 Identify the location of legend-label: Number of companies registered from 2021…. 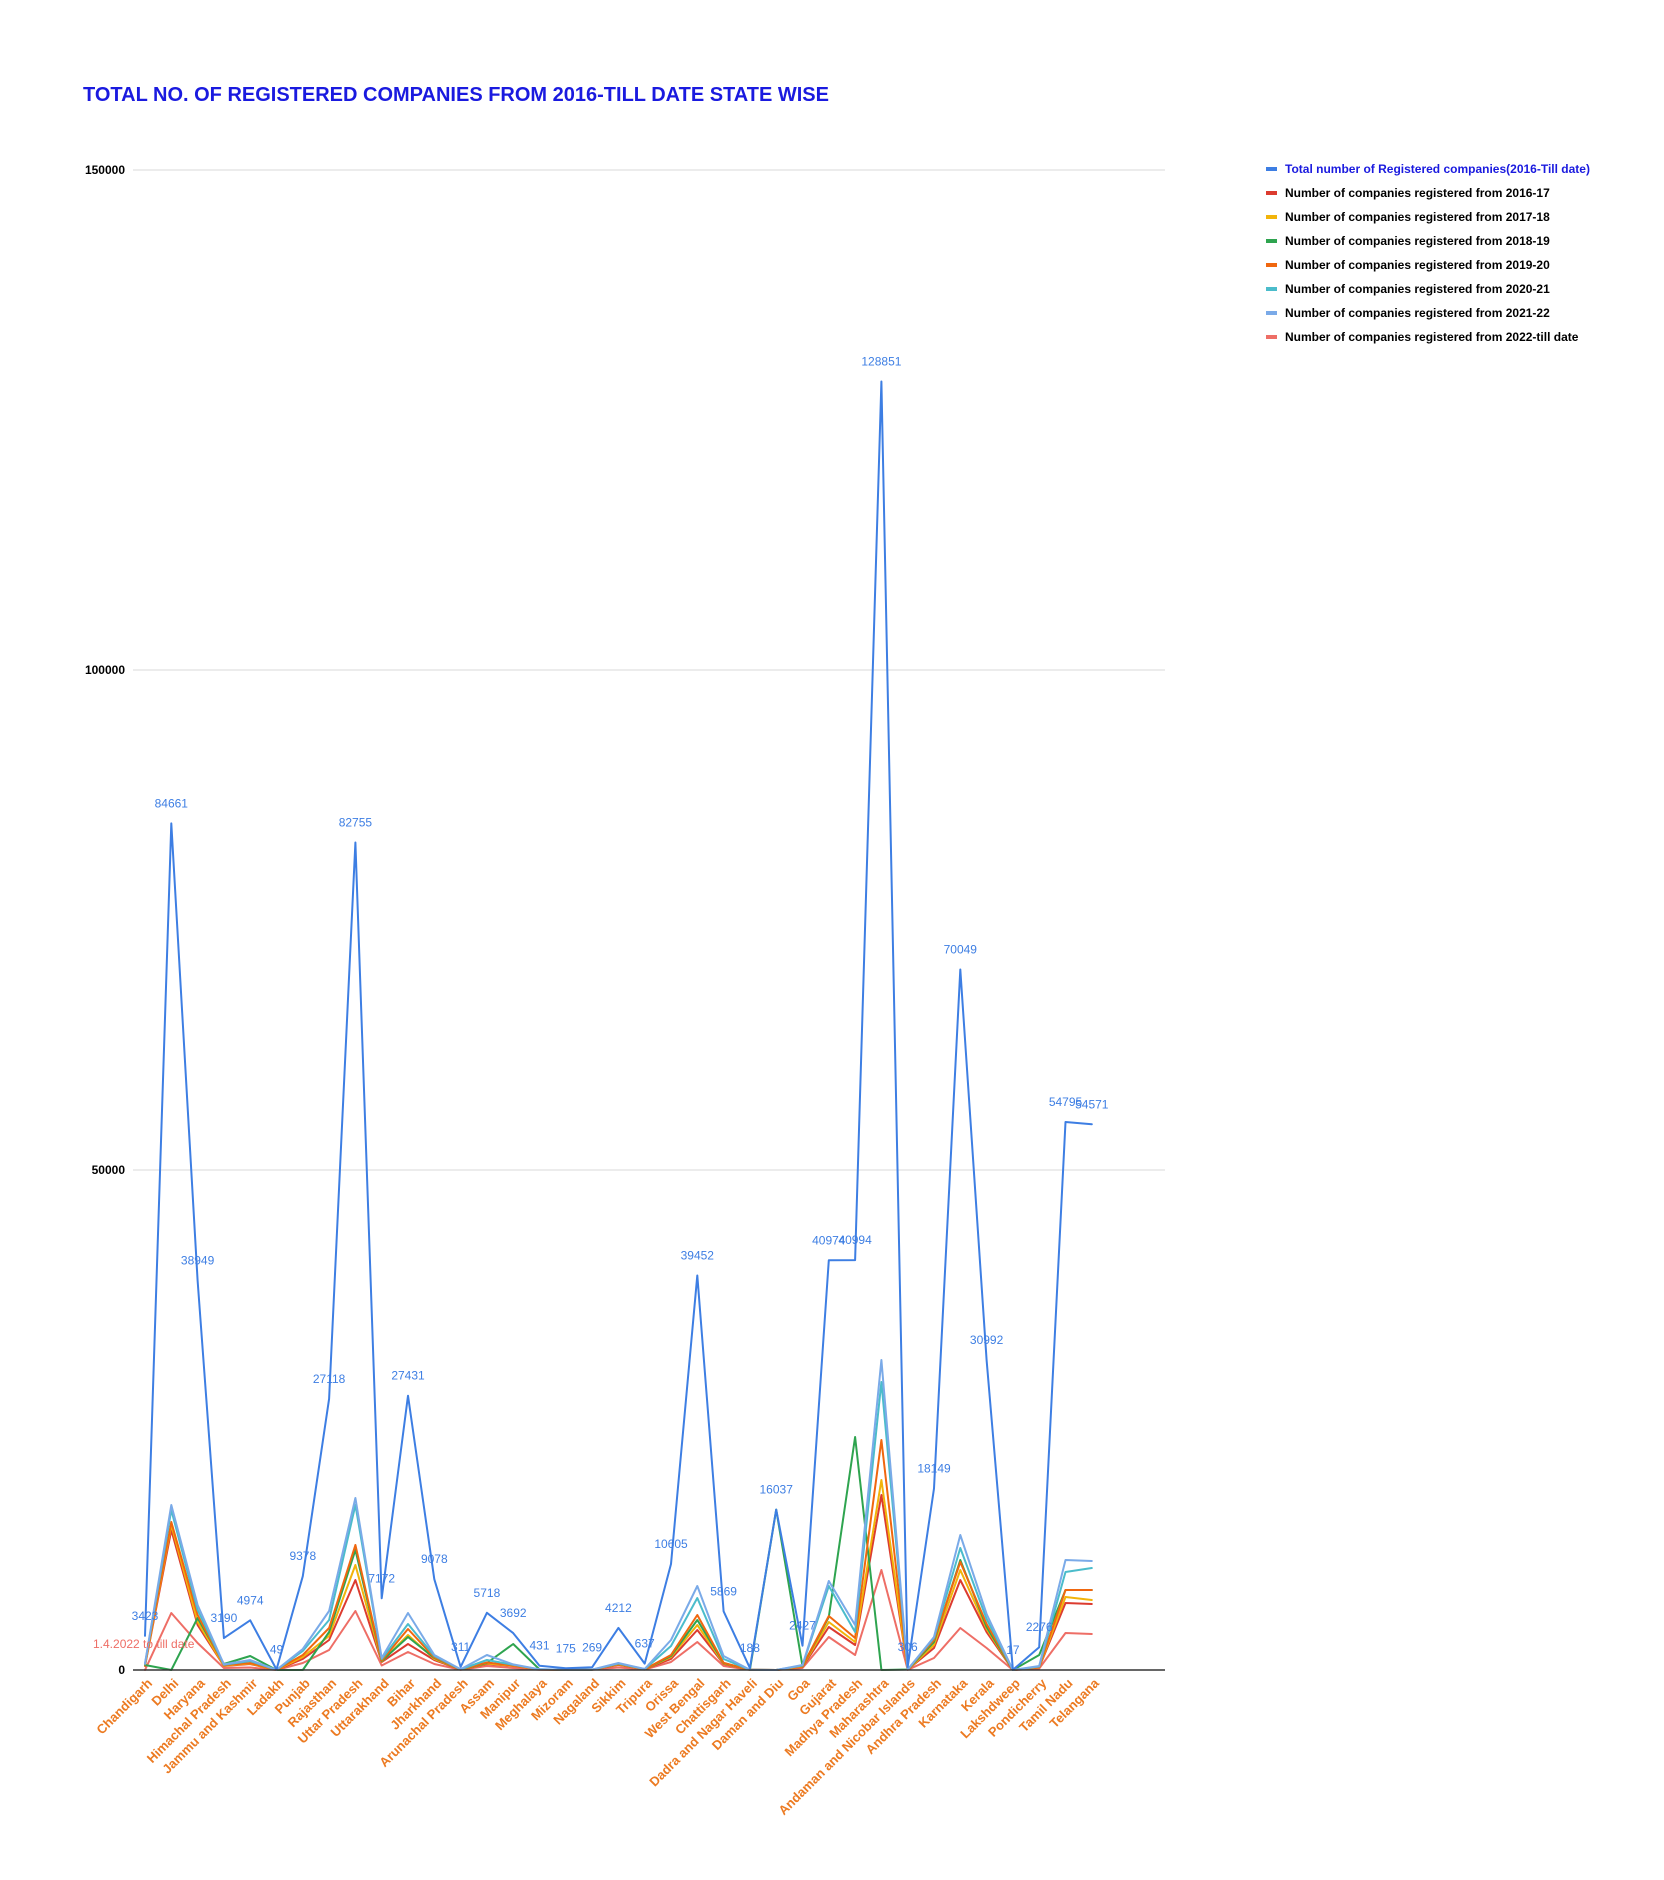
(1417, 313).